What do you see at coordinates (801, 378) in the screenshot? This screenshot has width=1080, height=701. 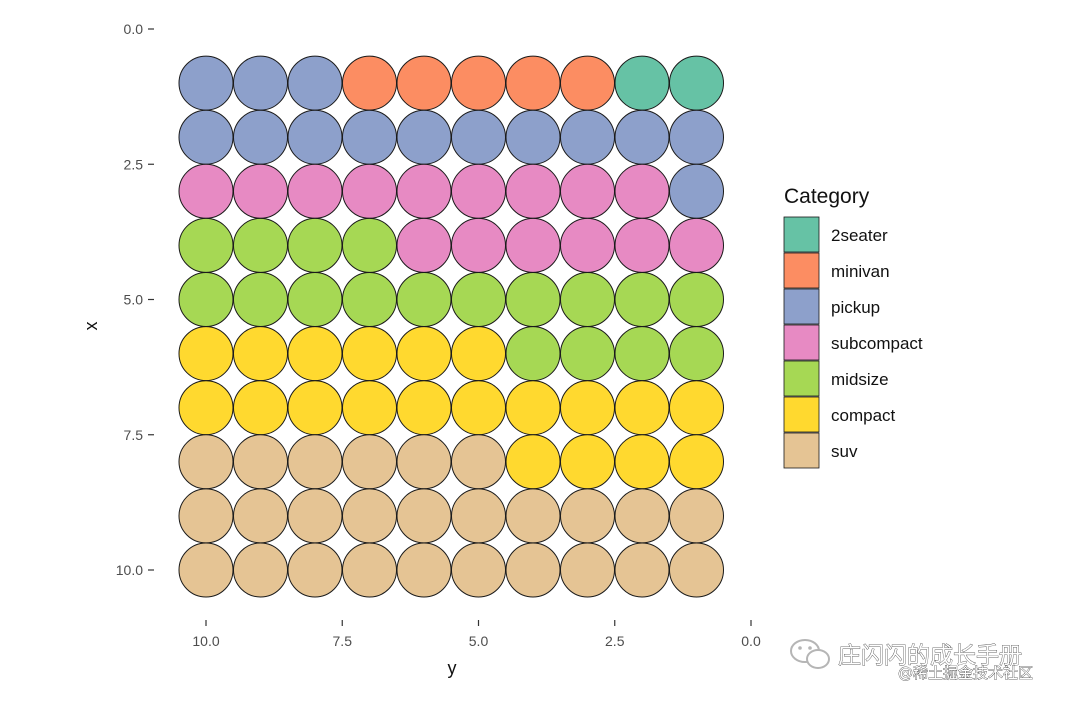 I see `legend-key-midsize` at bounding box center [801, 378].